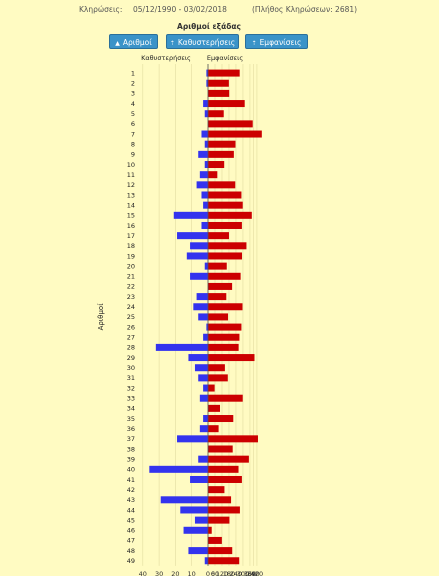 The height and width of the screenshot is (576, 439). I want to click on row-label: 7, so click(133, 134).